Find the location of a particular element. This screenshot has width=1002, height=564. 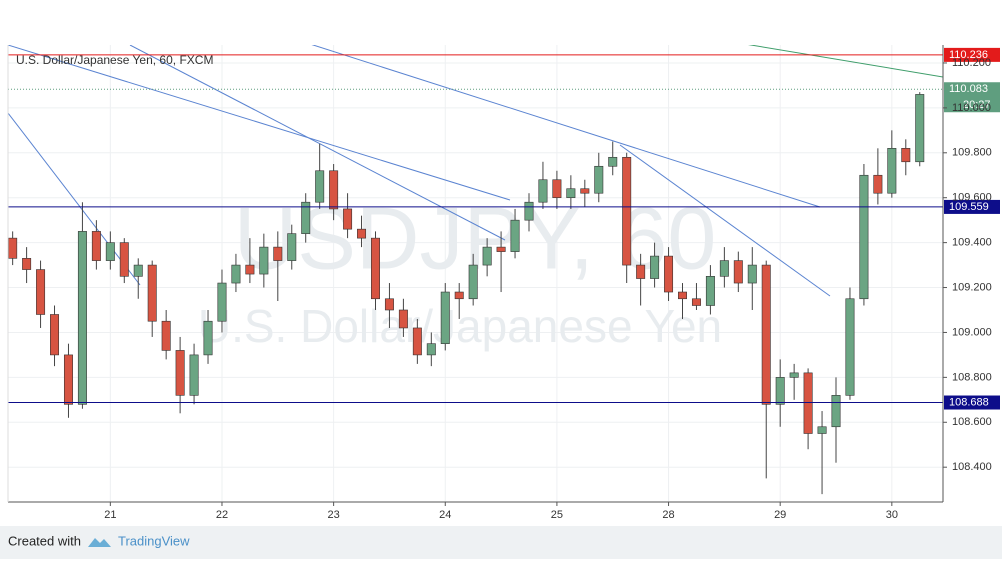

y-tick-label: 108.800 is located at coordinates (972, 377).